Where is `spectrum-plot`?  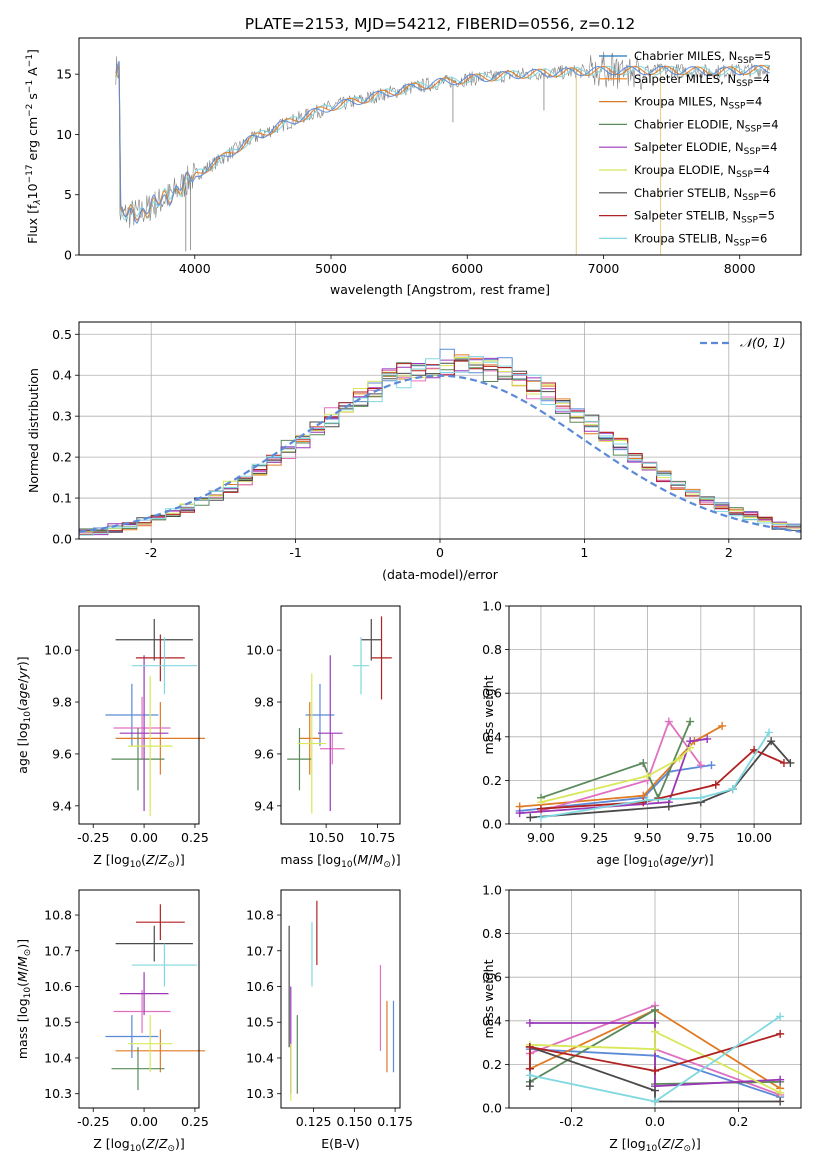 spectrum-plot is located at coordinates (443, 153).